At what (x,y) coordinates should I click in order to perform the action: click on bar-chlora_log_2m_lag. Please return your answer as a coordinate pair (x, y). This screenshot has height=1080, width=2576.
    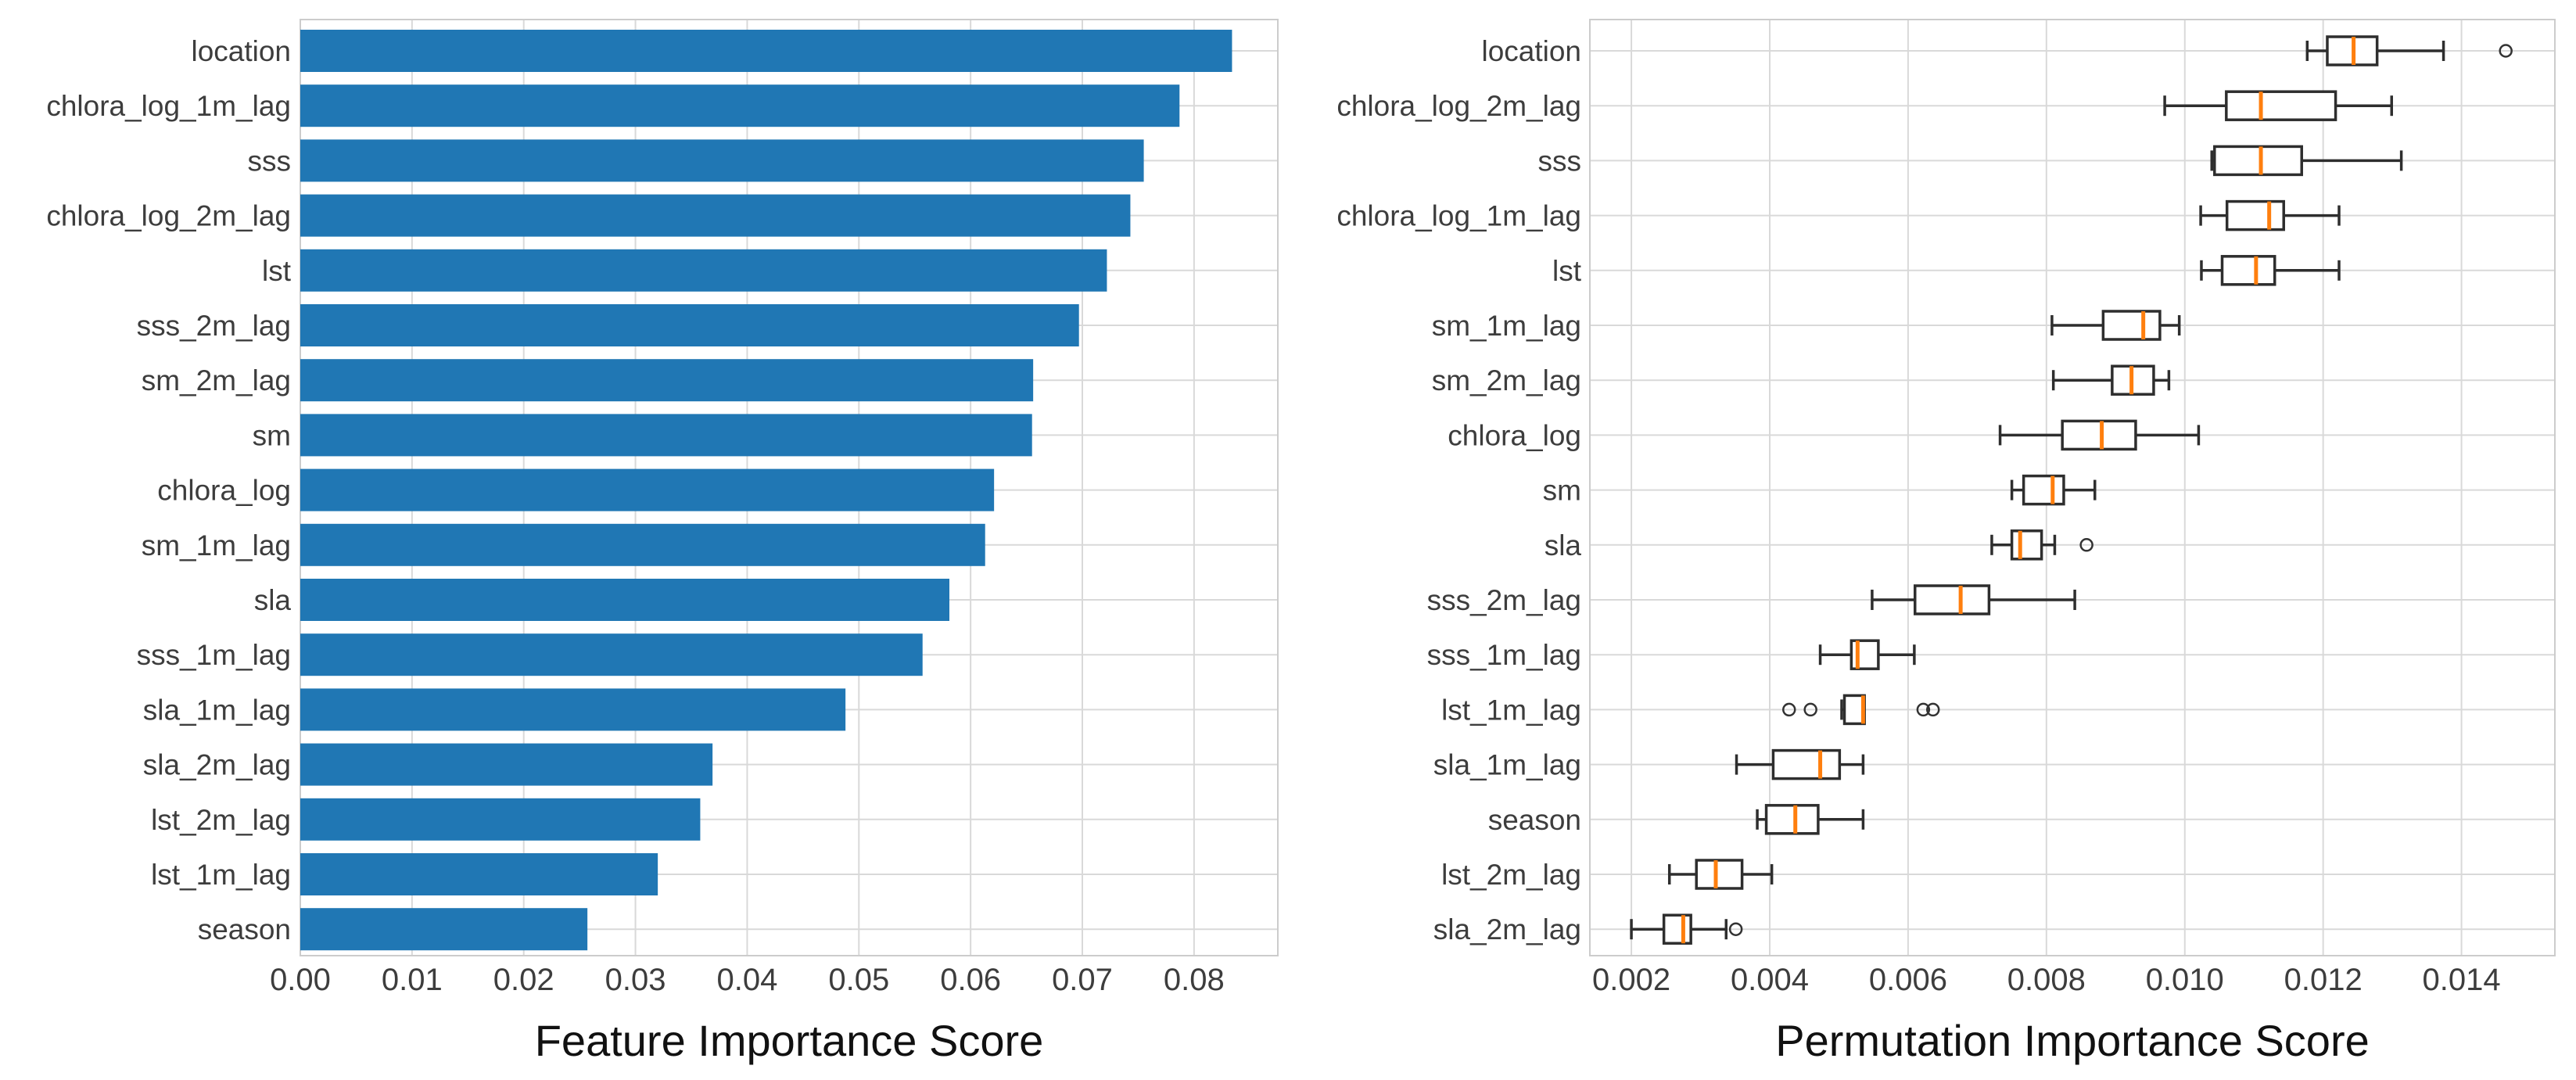
    Looking at the image, I should click on (715, 215).